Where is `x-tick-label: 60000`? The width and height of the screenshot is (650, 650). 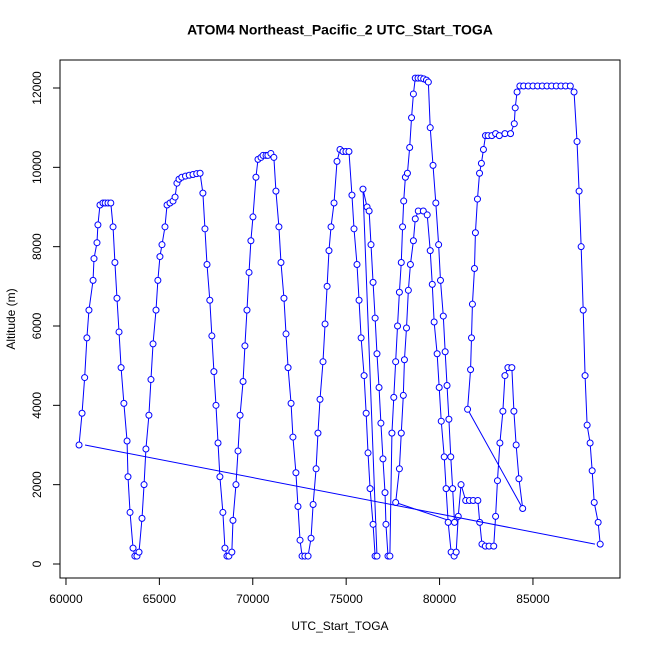 x-tick-label: 60000 is located at coordinates (66, 599).